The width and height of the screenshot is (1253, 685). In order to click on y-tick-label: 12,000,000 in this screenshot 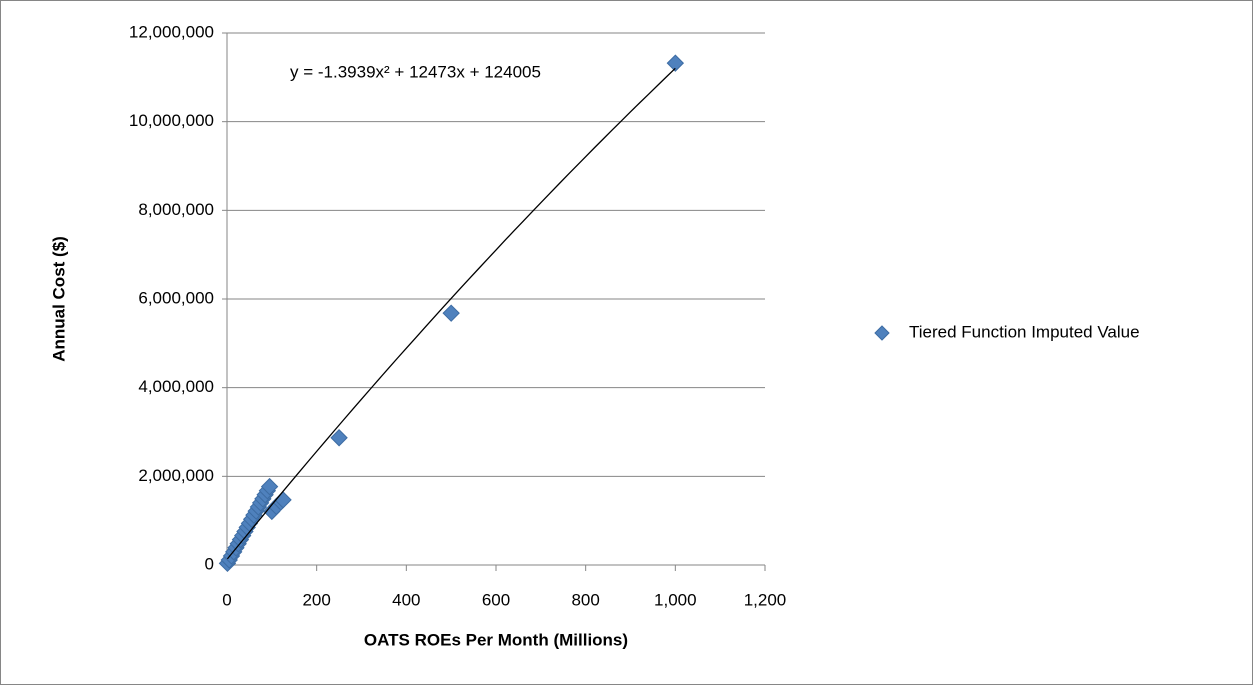, I will do `click(171, 31)`.